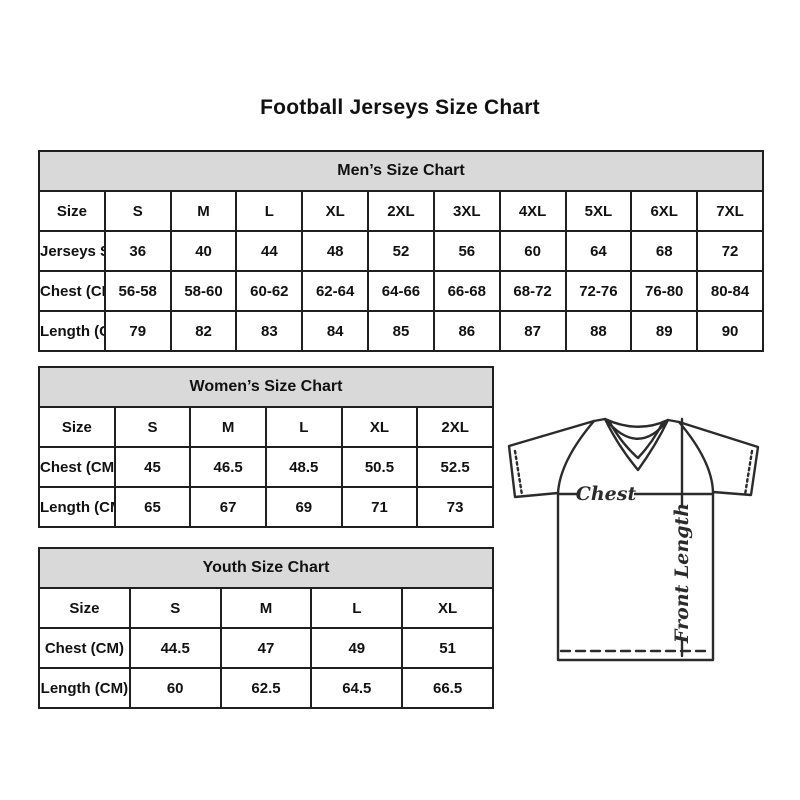 Image resolution: width=800 pixels, height=800 pixels. Describe the element at coordinates (152, 467) in the screenshot. I see `size-cell: 45` at that location.